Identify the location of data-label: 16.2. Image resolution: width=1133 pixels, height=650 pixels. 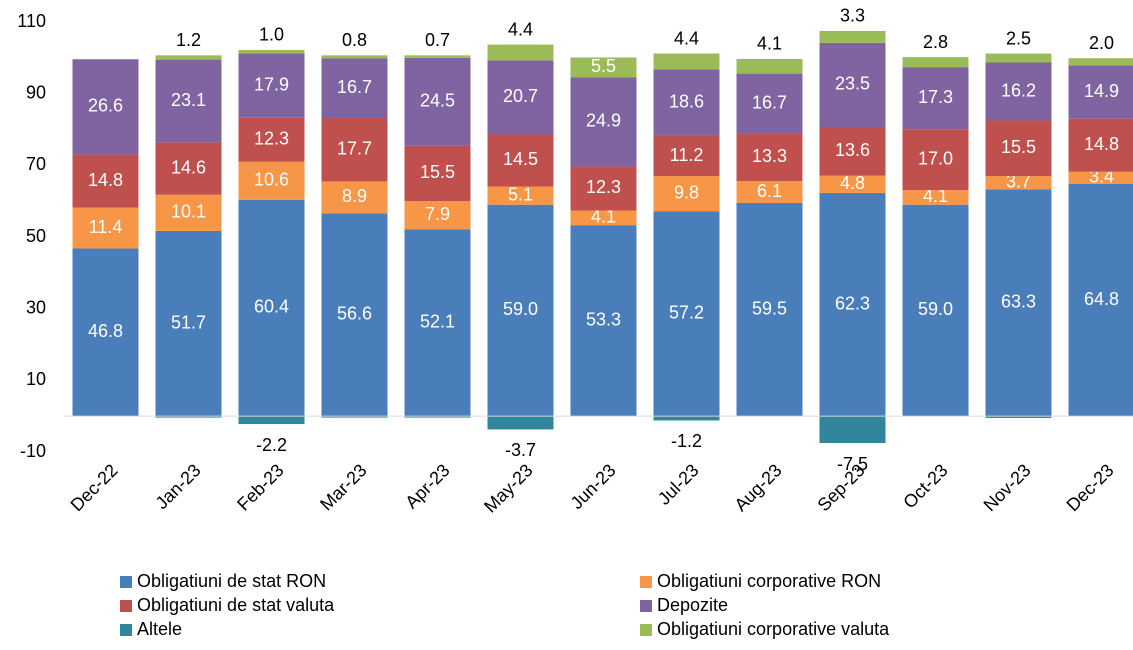
(1018, 90).